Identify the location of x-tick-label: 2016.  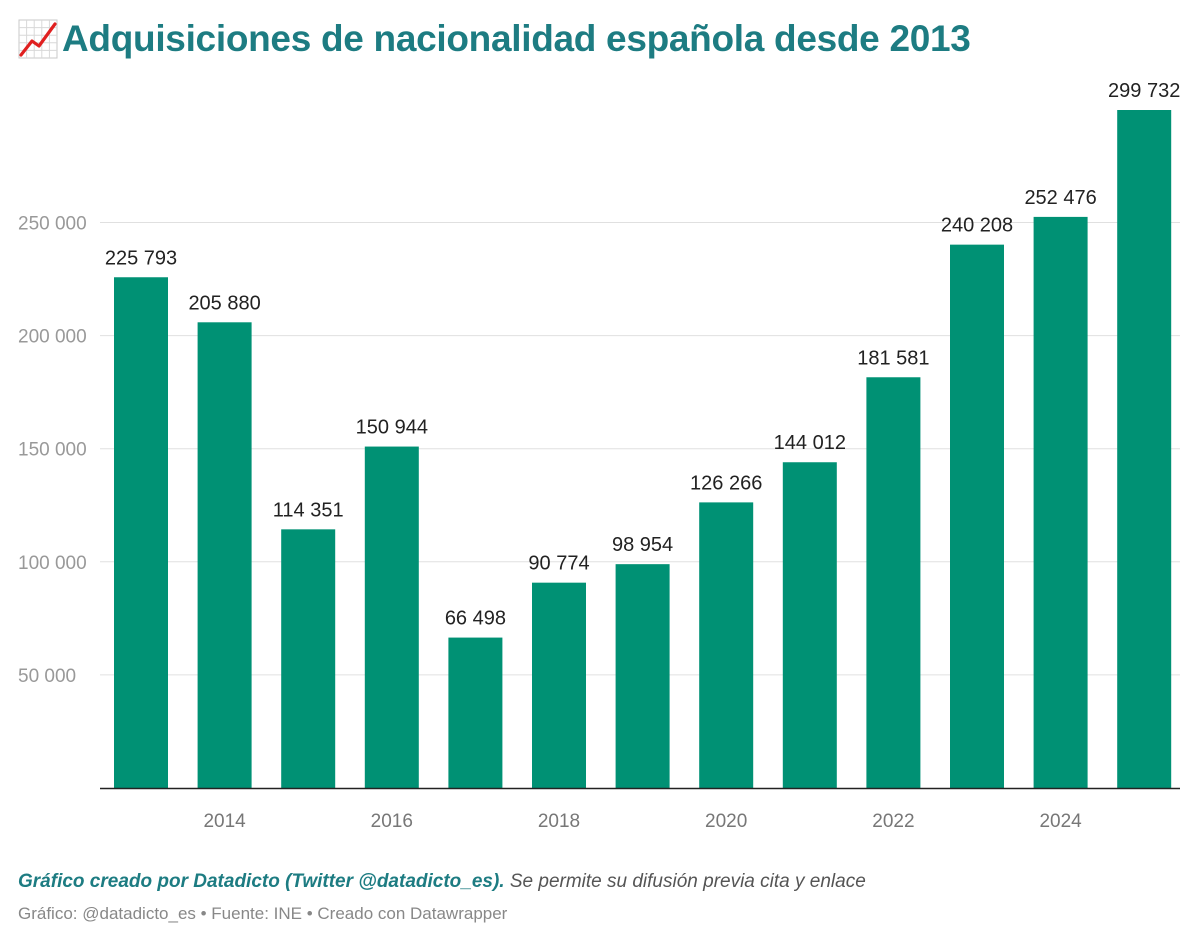
(392, 821).